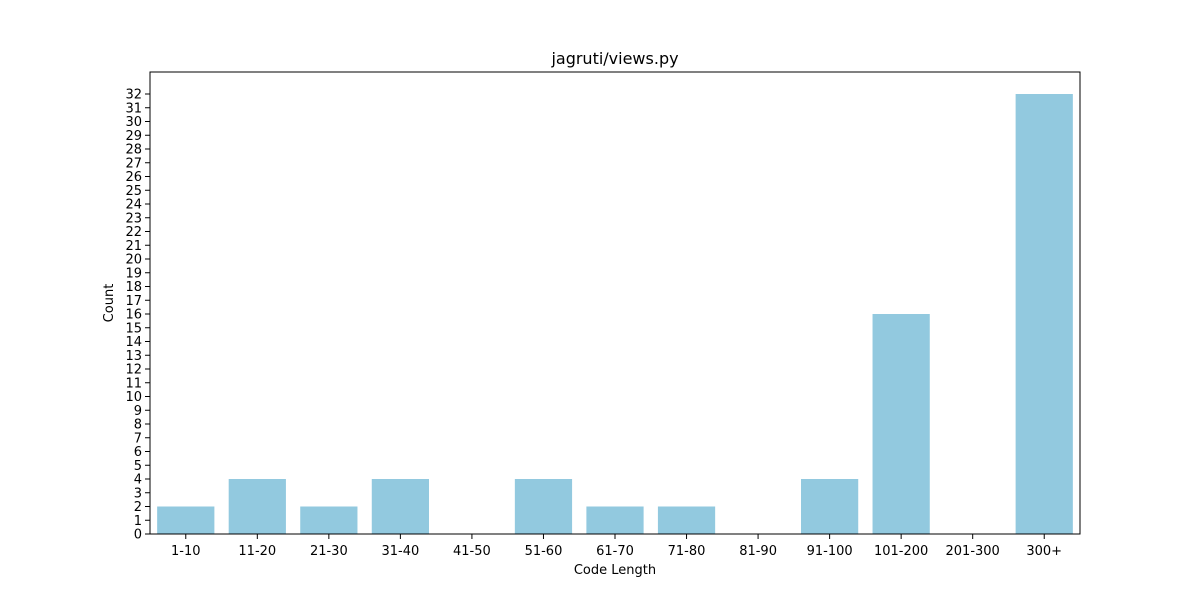 This screenshot has height=600, width=1200. What do you see at coordinates (133, 315) in the screenshot?
I see `y-tick-label: 16` at bounding box center [133, 315].